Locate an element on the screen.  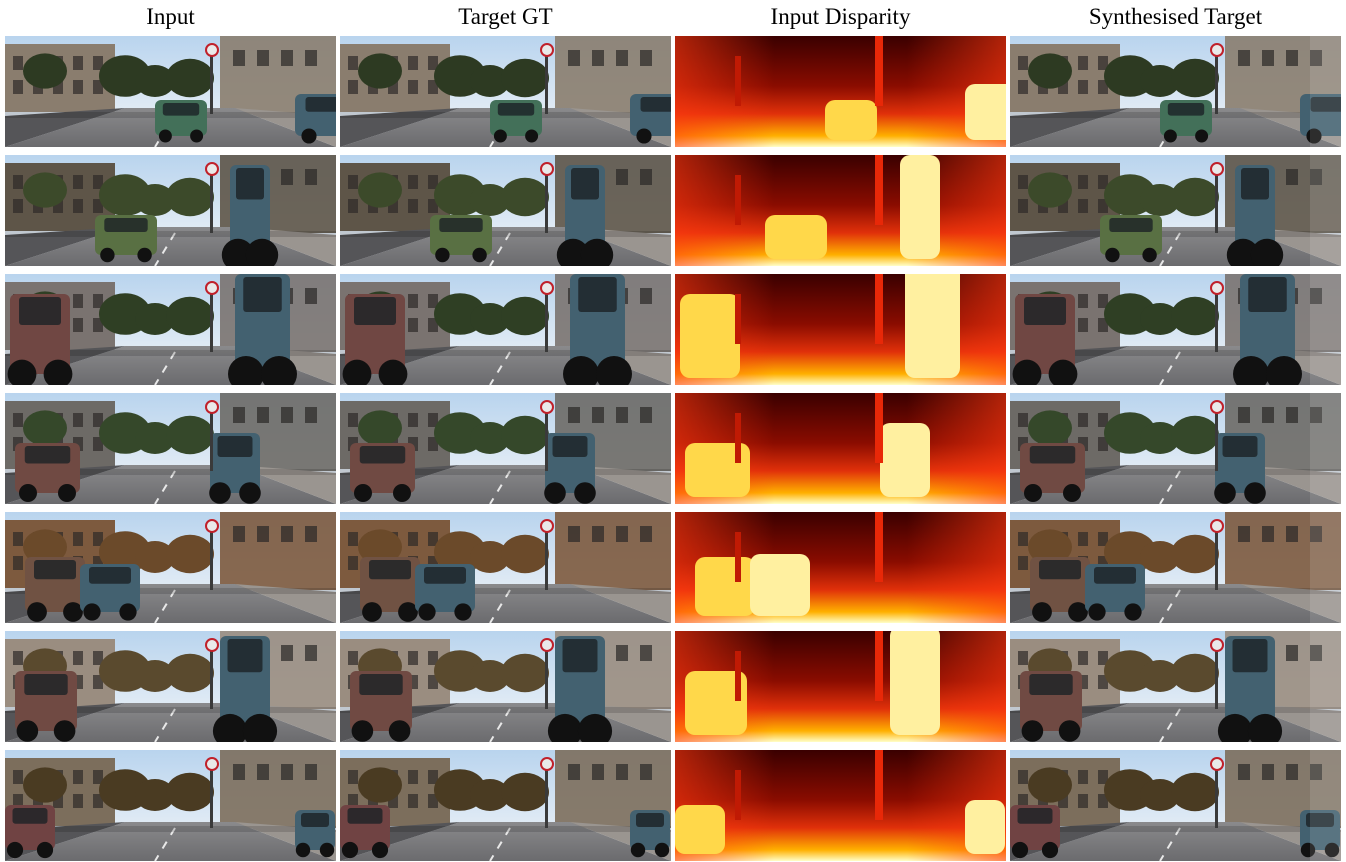
image-plaza-with-trees-and-kiosk-synthesised-target is located at coordinates (1175, 805).